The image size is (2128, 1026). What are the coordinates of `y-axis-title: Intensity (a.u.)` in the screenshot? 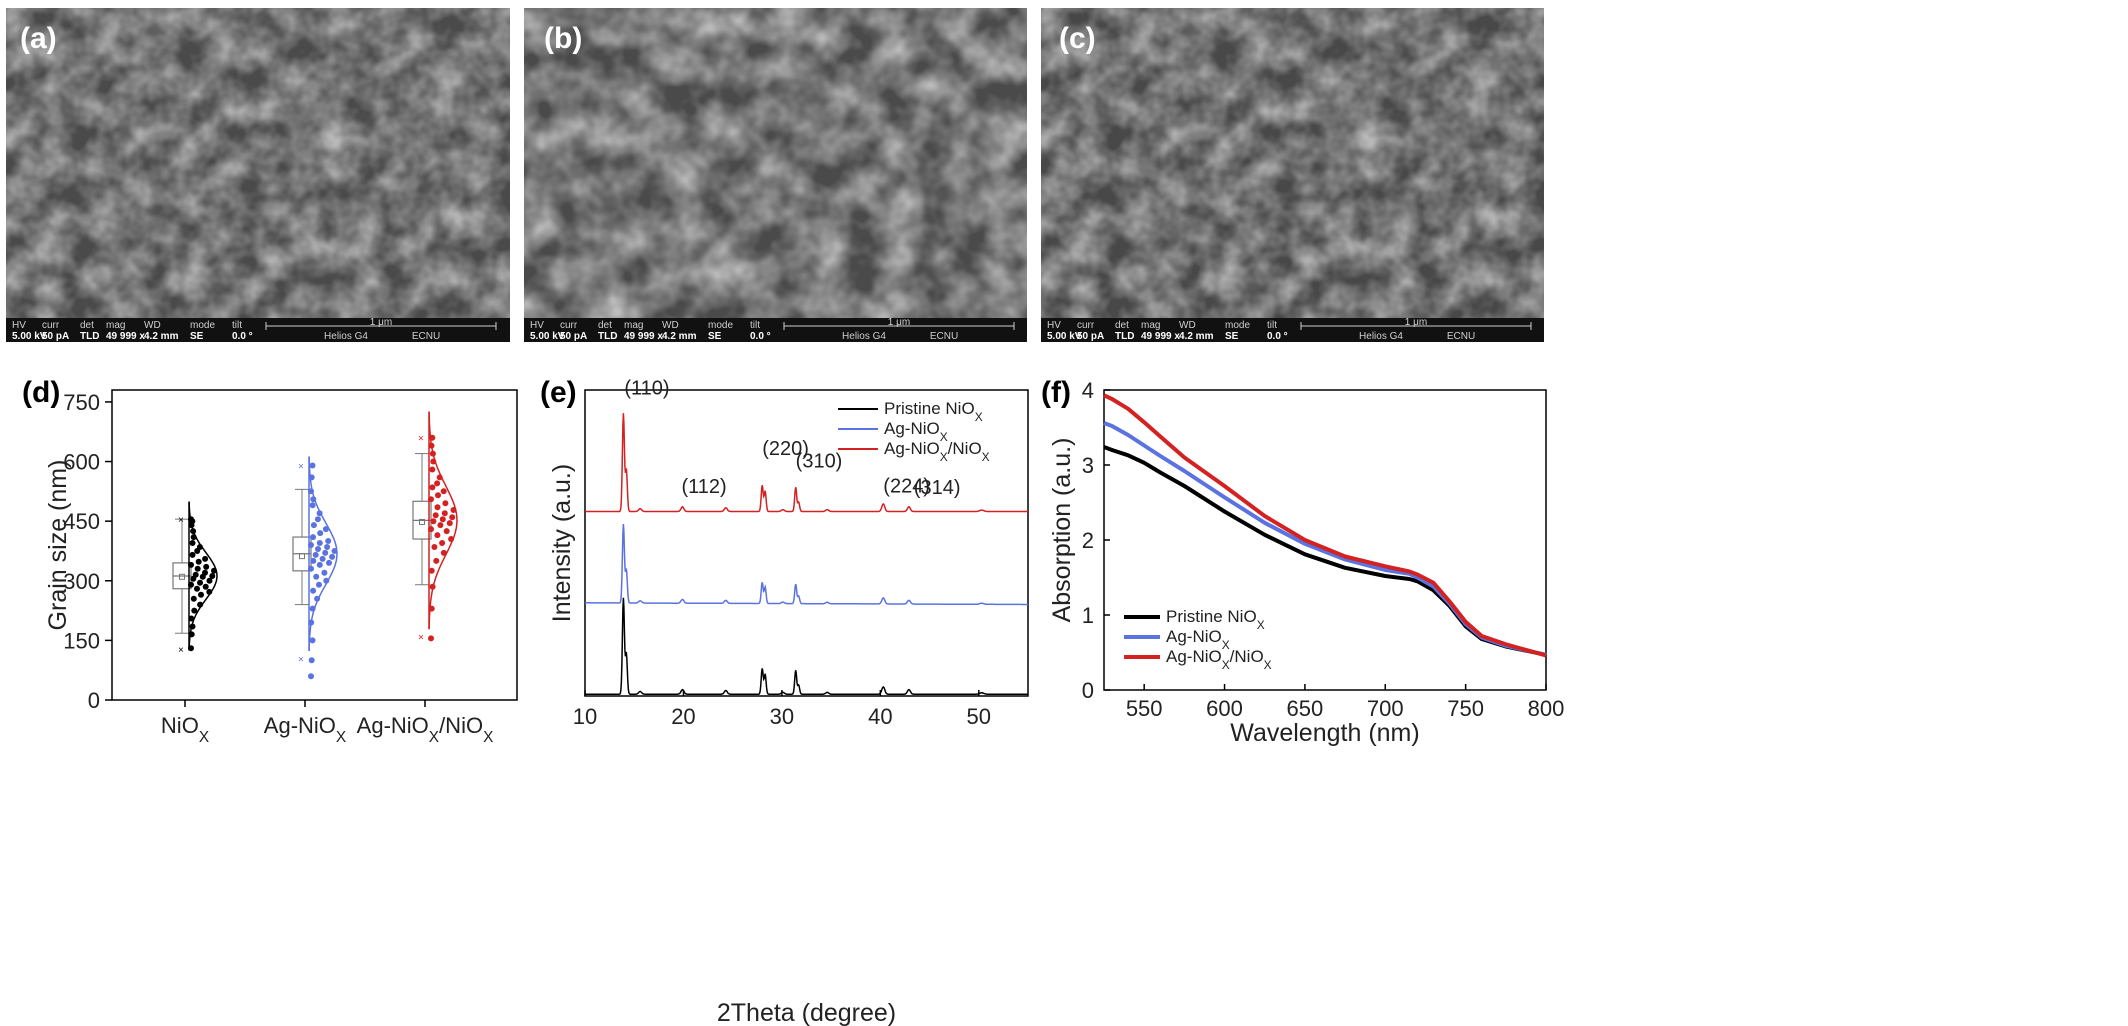 It's located at (562, 543).